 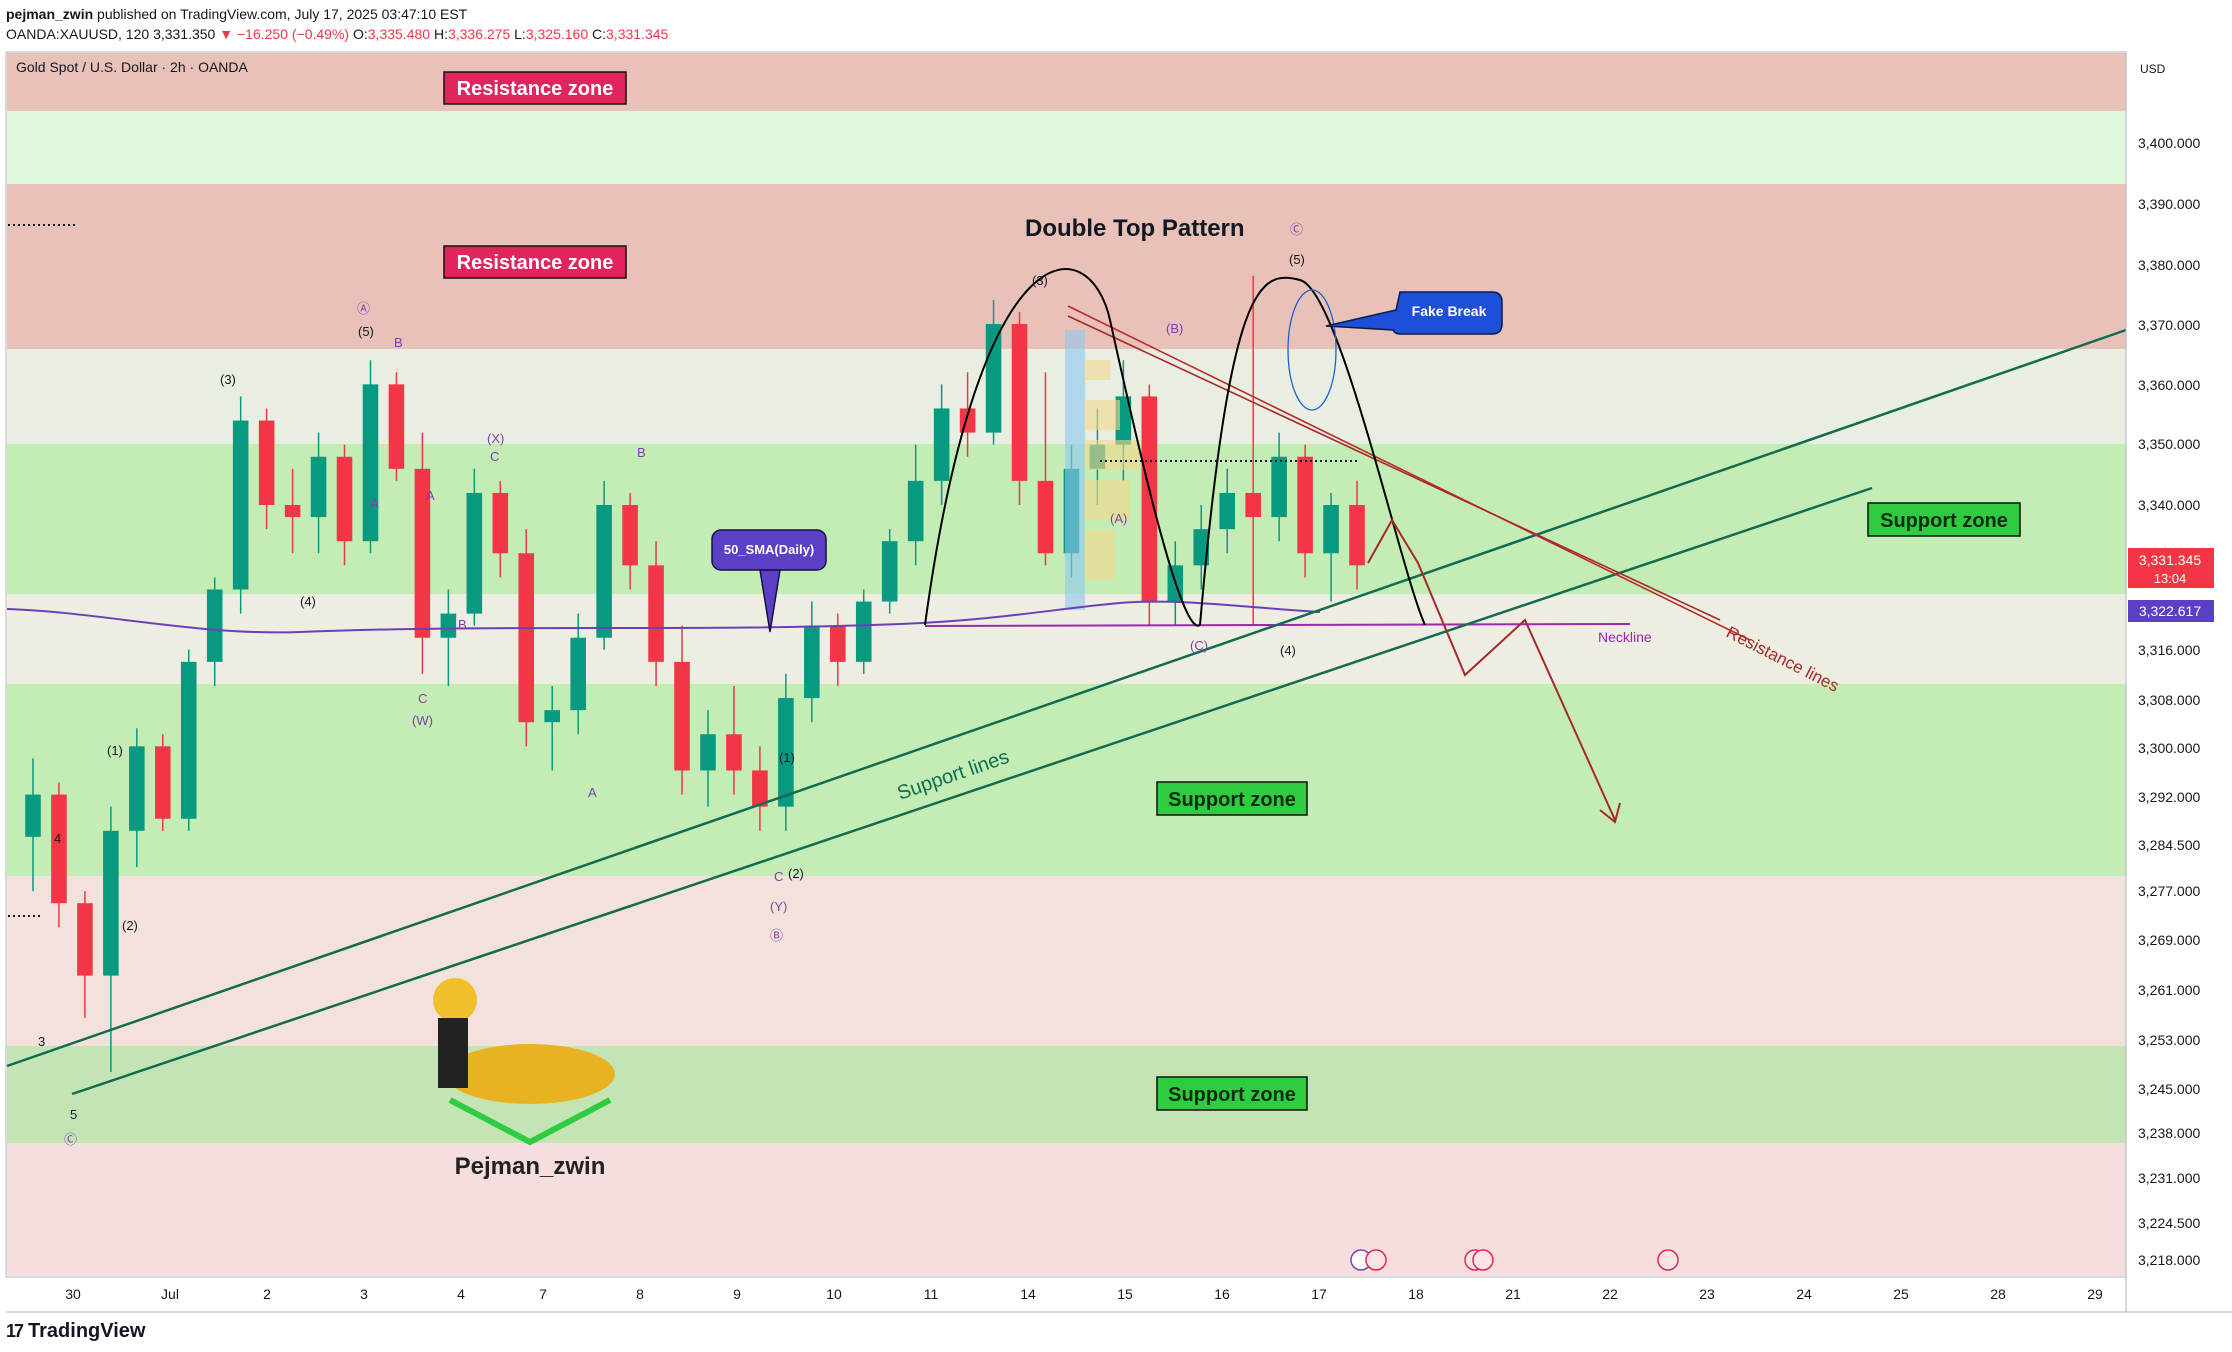 I want to click on x-tick-label: 28, so click(x=1998, y=1294).